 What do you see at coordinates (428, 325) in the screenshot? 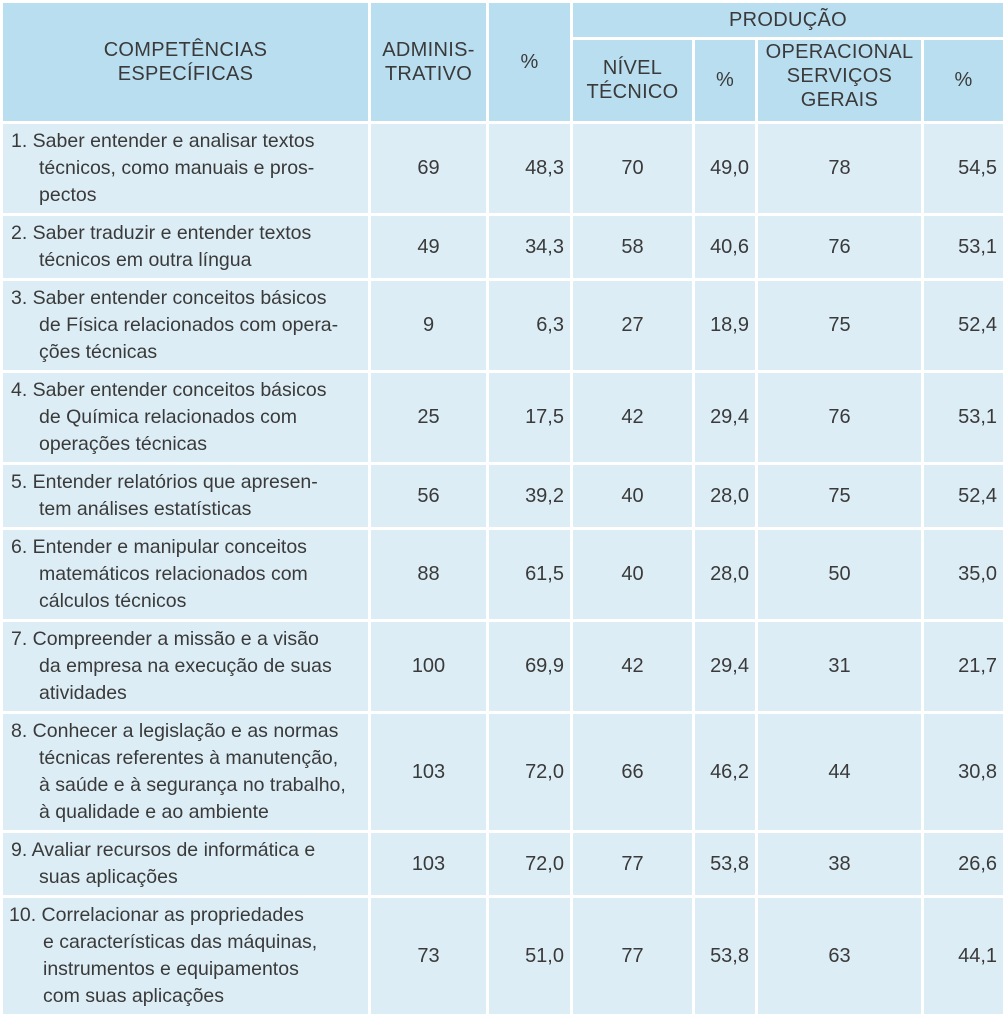
I see `administrativo-count: 9` at bounding box center [428, 325].